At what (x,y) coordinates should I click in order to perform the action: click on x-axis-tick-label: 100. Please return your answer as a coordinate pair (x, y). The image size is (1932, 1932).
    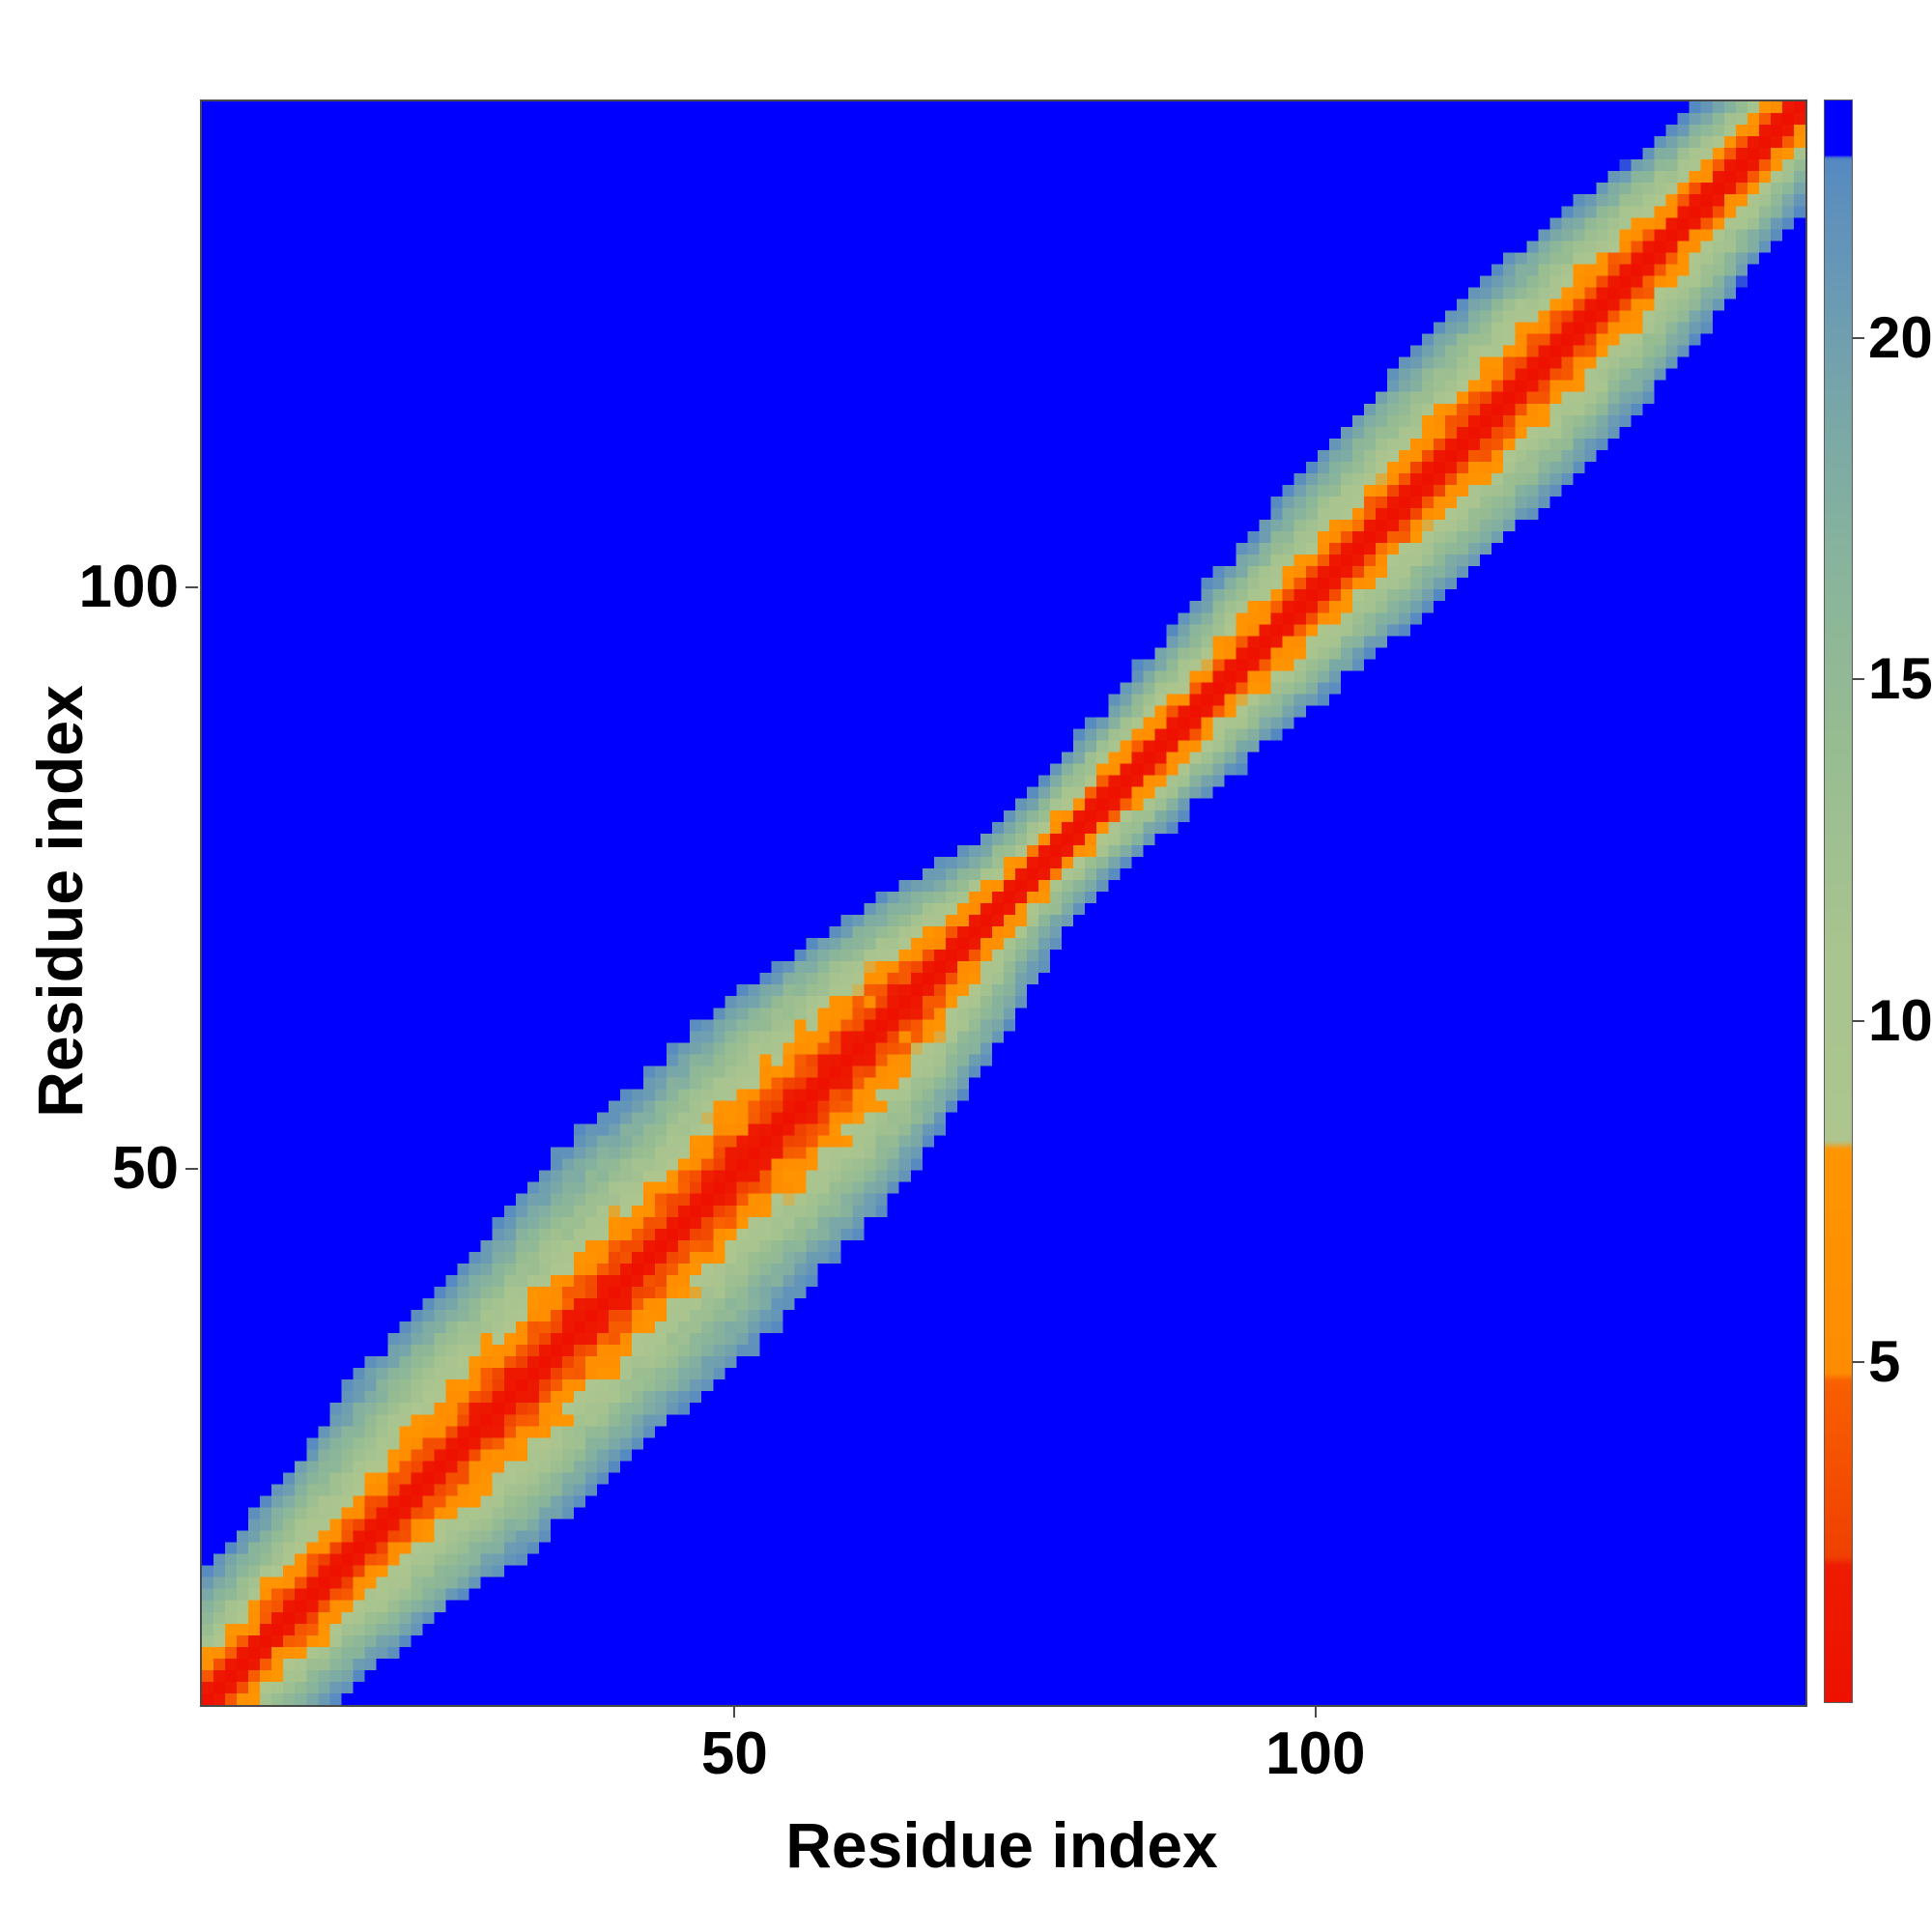
    Looking at the image, I should click on (1315, 1753).